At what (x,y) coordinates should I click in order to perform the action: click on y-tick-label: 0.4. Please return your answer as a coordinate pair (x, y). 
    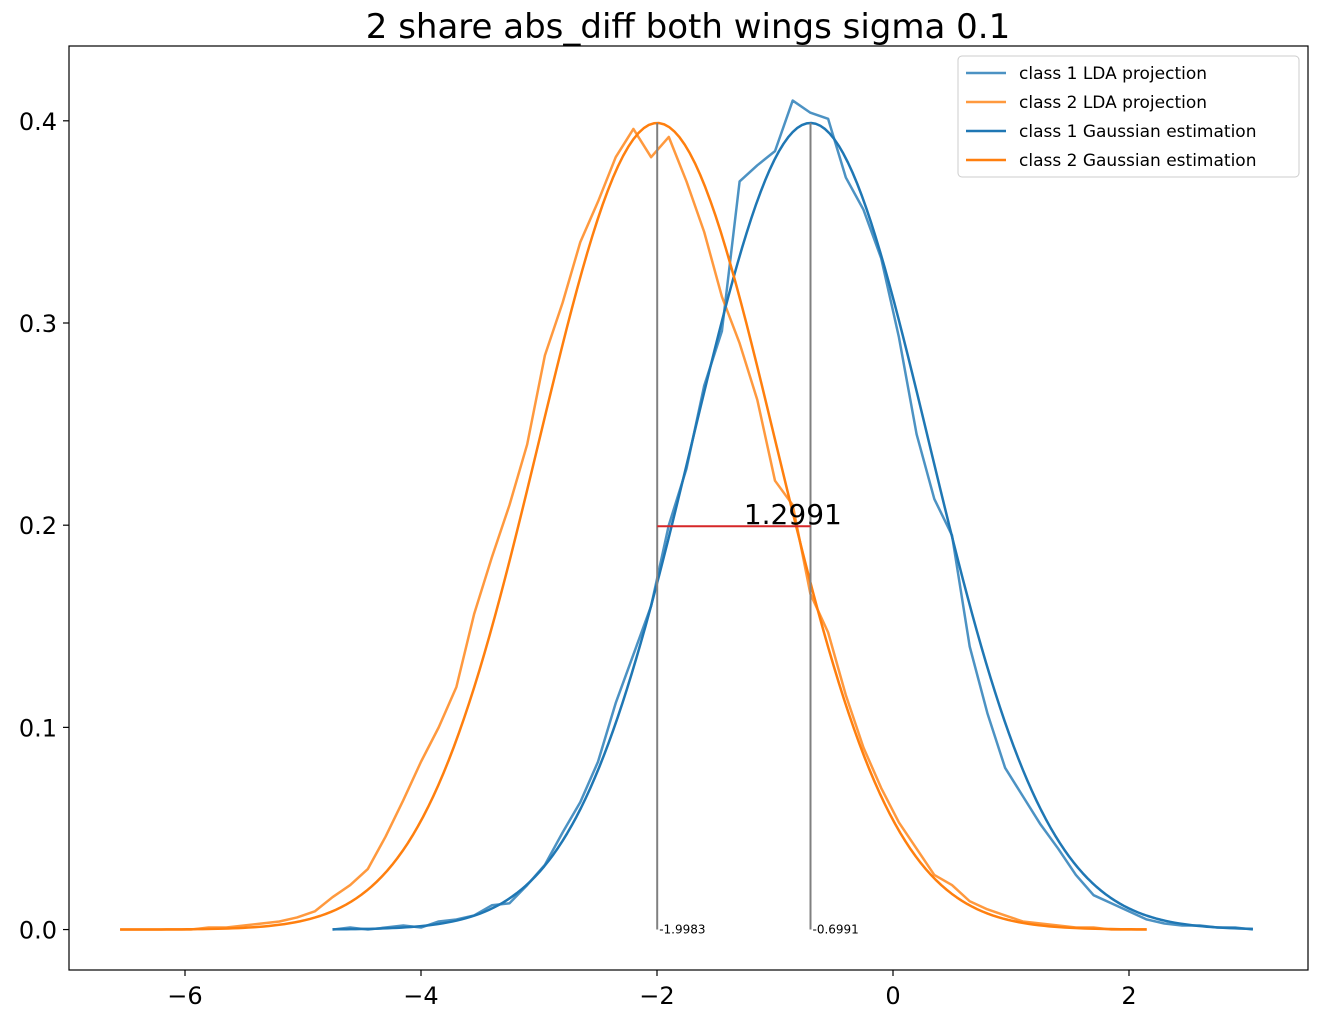
    Looking at the image, I should click on (38, 122).